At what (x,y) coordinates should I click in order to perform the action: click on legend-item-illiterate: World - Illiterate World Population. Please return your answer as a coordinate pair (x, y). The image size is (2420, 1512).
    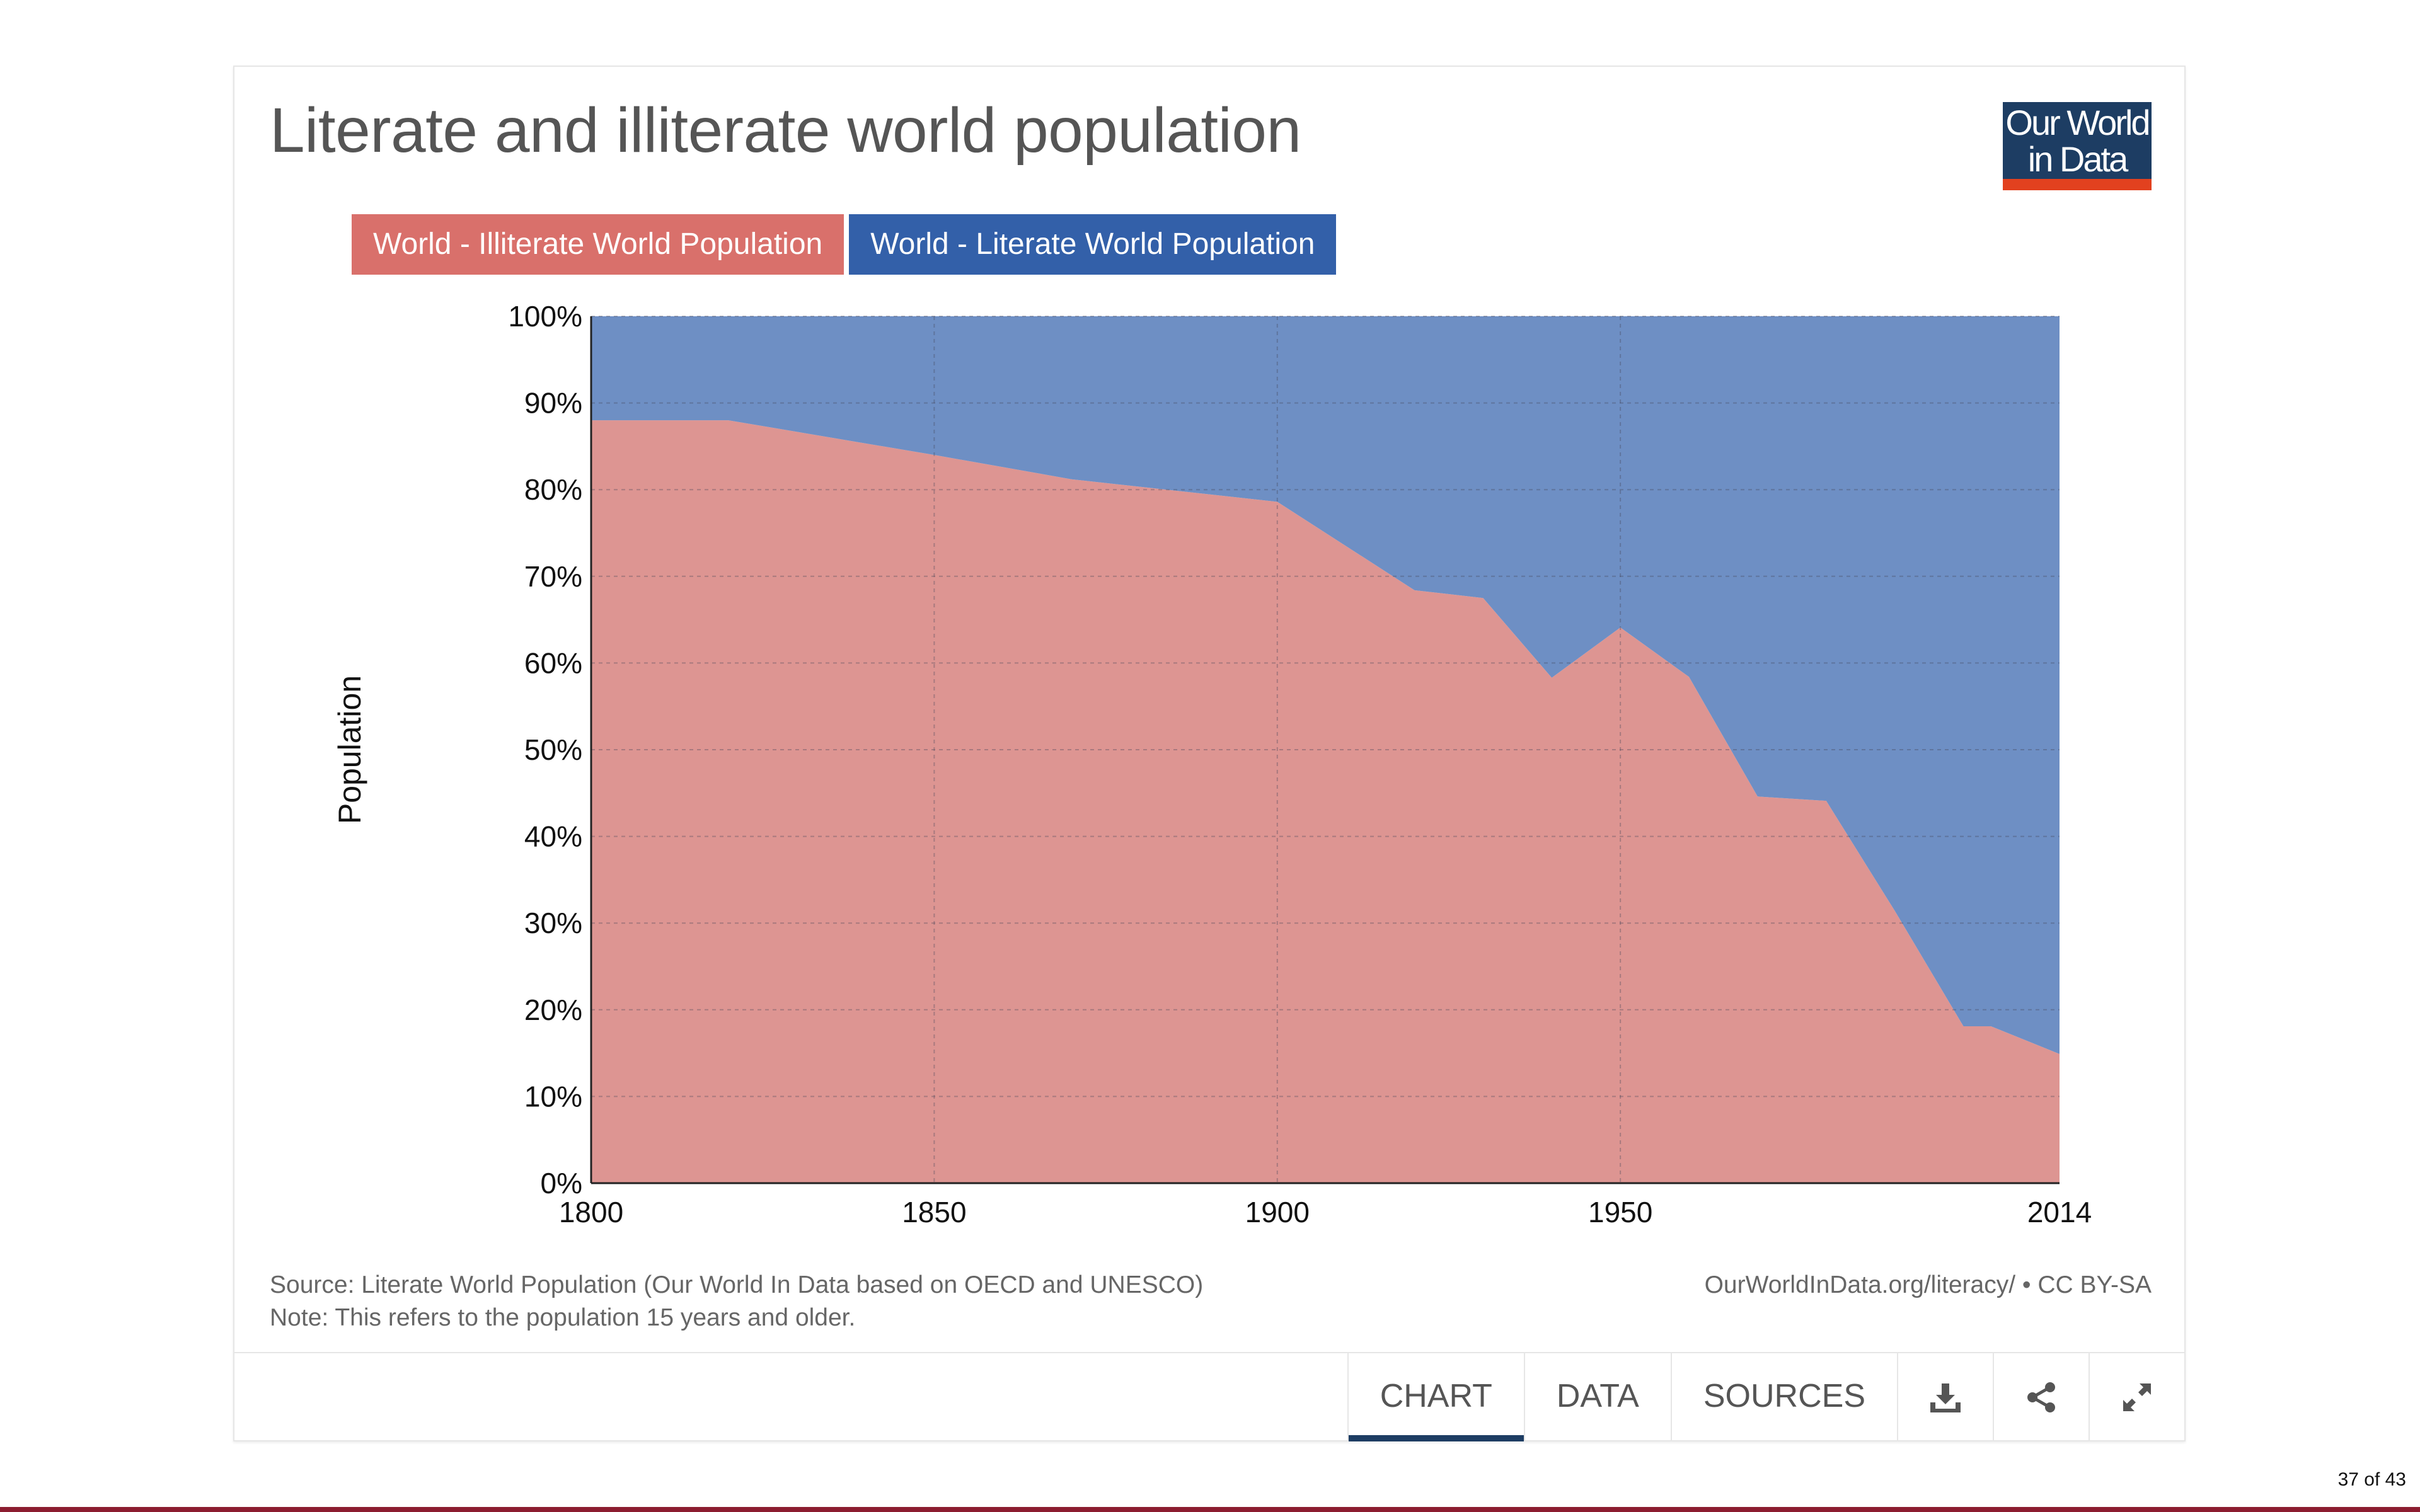
    Looking at the image, I should click on (598, 244).